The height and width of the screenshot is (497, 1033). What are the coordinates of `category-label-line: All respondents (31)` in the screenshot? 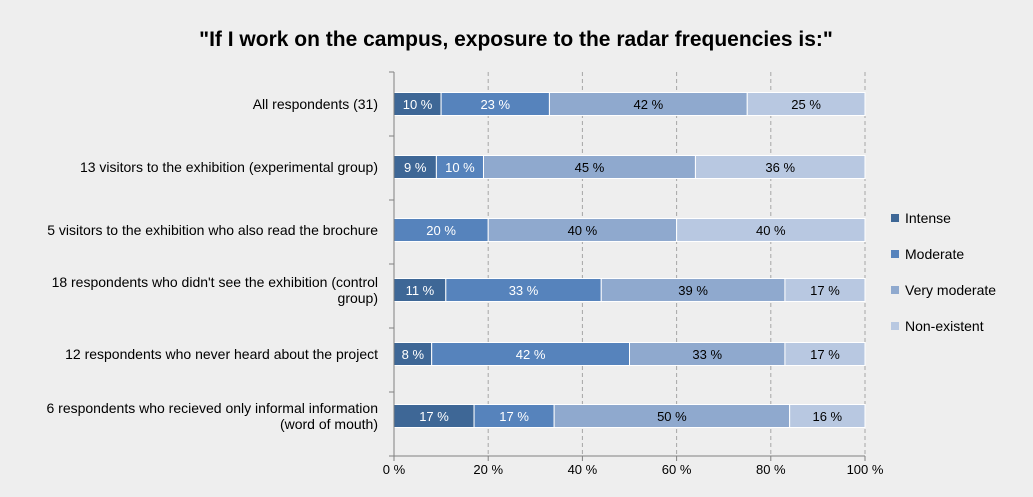 It's located at (315, 104).